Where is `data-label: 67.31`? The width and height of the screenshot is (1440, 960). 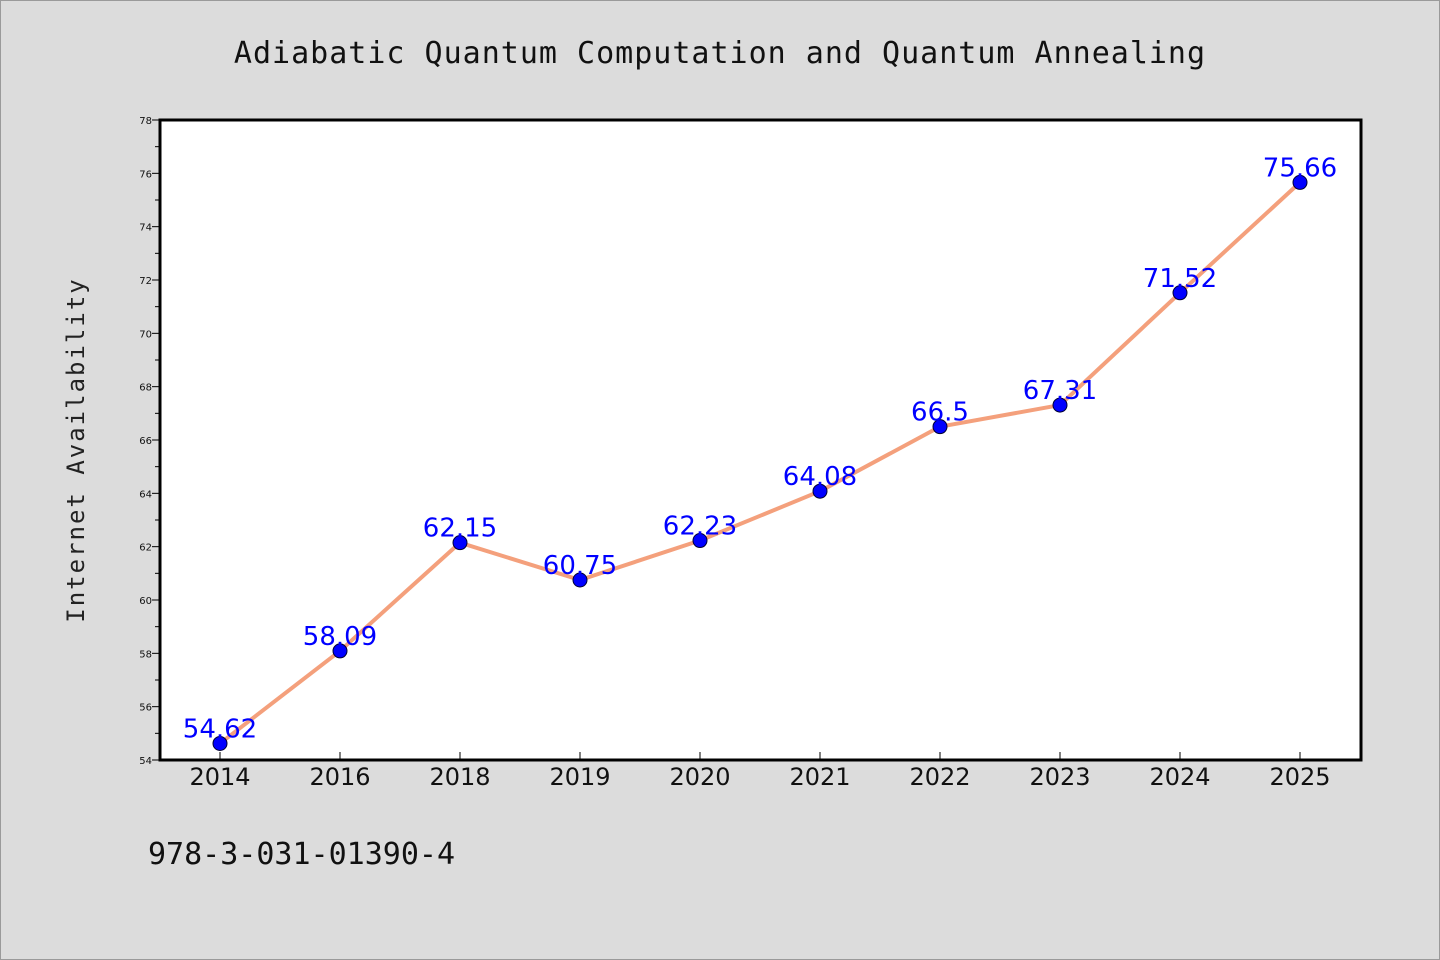
data-label: 67.31 is located at coordinates (1060, 391).